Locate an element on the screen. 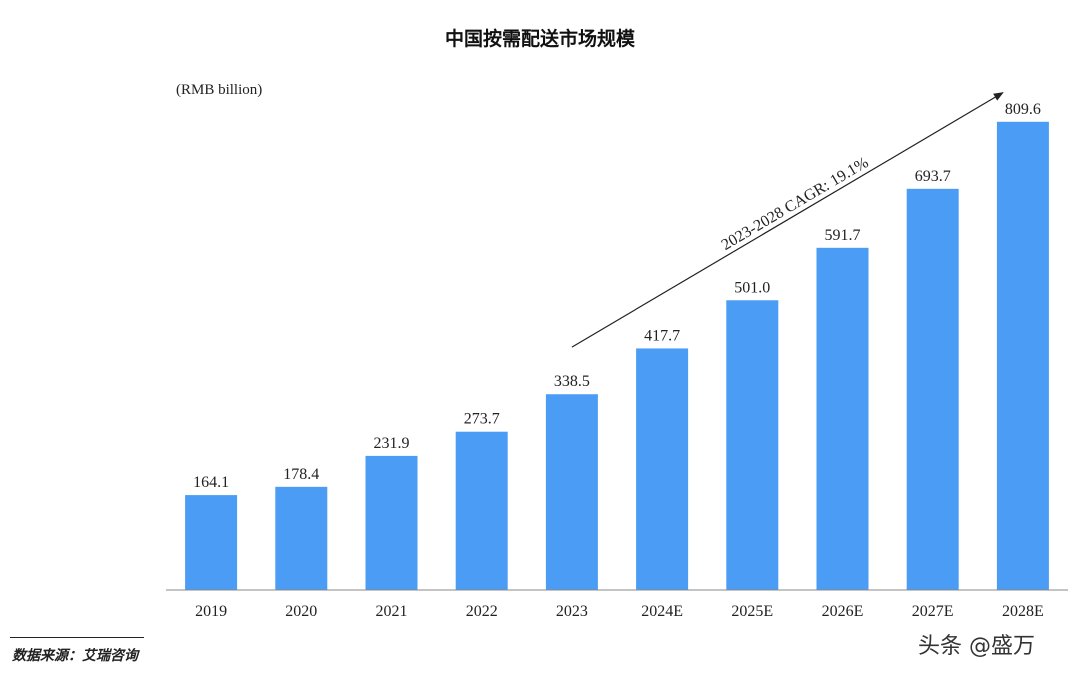 The width and height of the screenshot is (1080, 675). bar-2024E is located at coordinates (662, 469).